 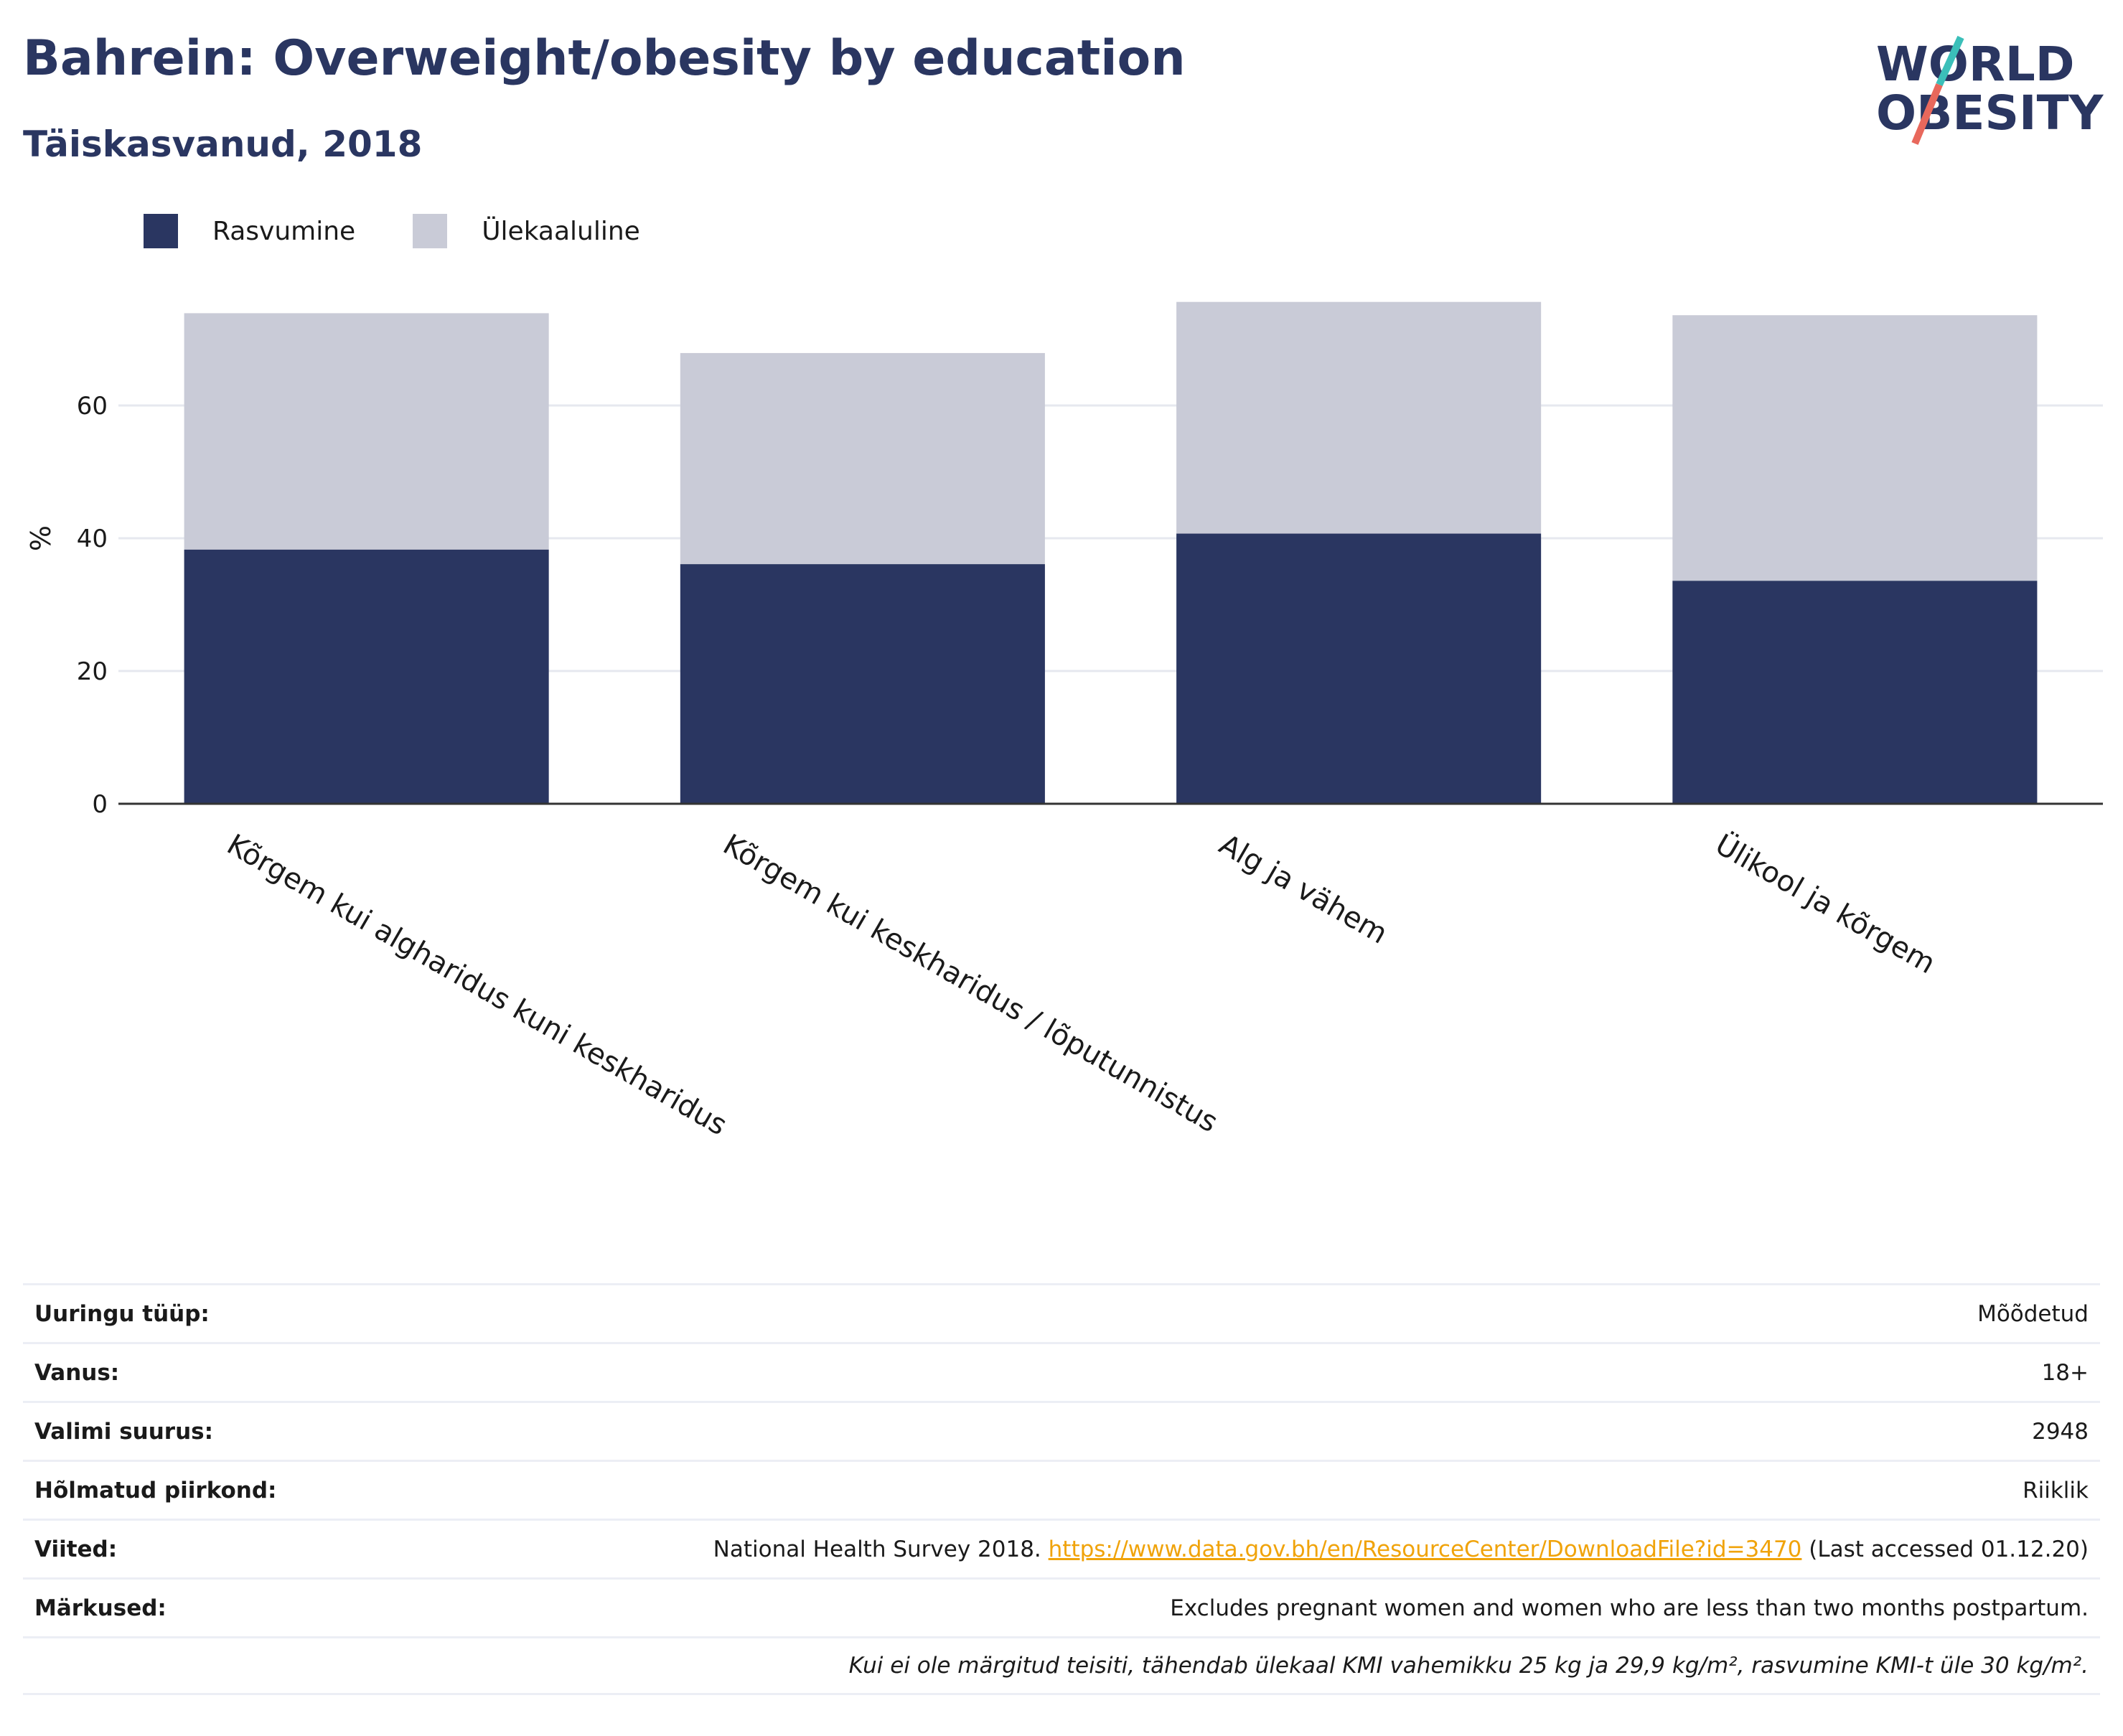 What do you see at coordinates (100, 804) in the screenshot?
I see `y-tick-label: 0` at bounding box center [100, 804].